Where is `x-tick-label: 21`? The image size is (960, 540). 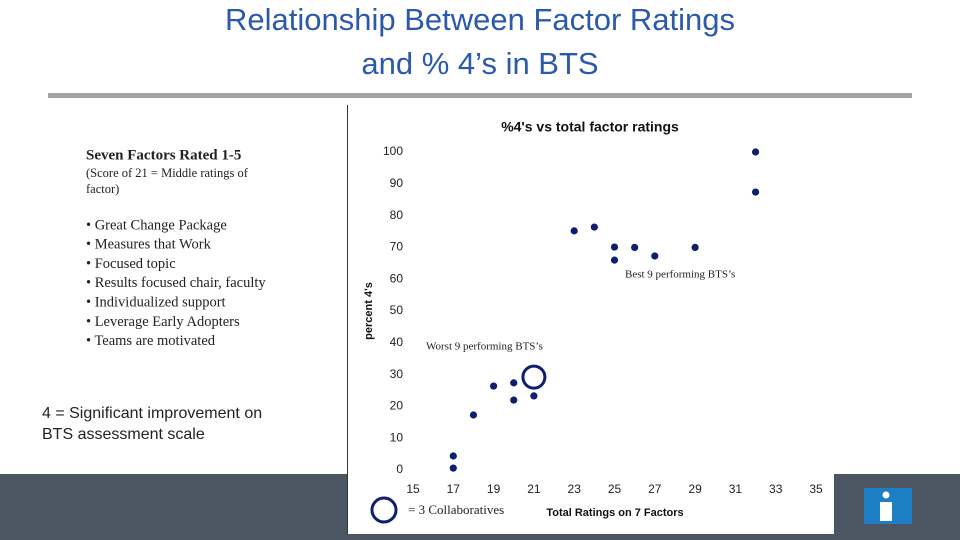
x-tick-label: 21 is located at coordinates (534, 489).